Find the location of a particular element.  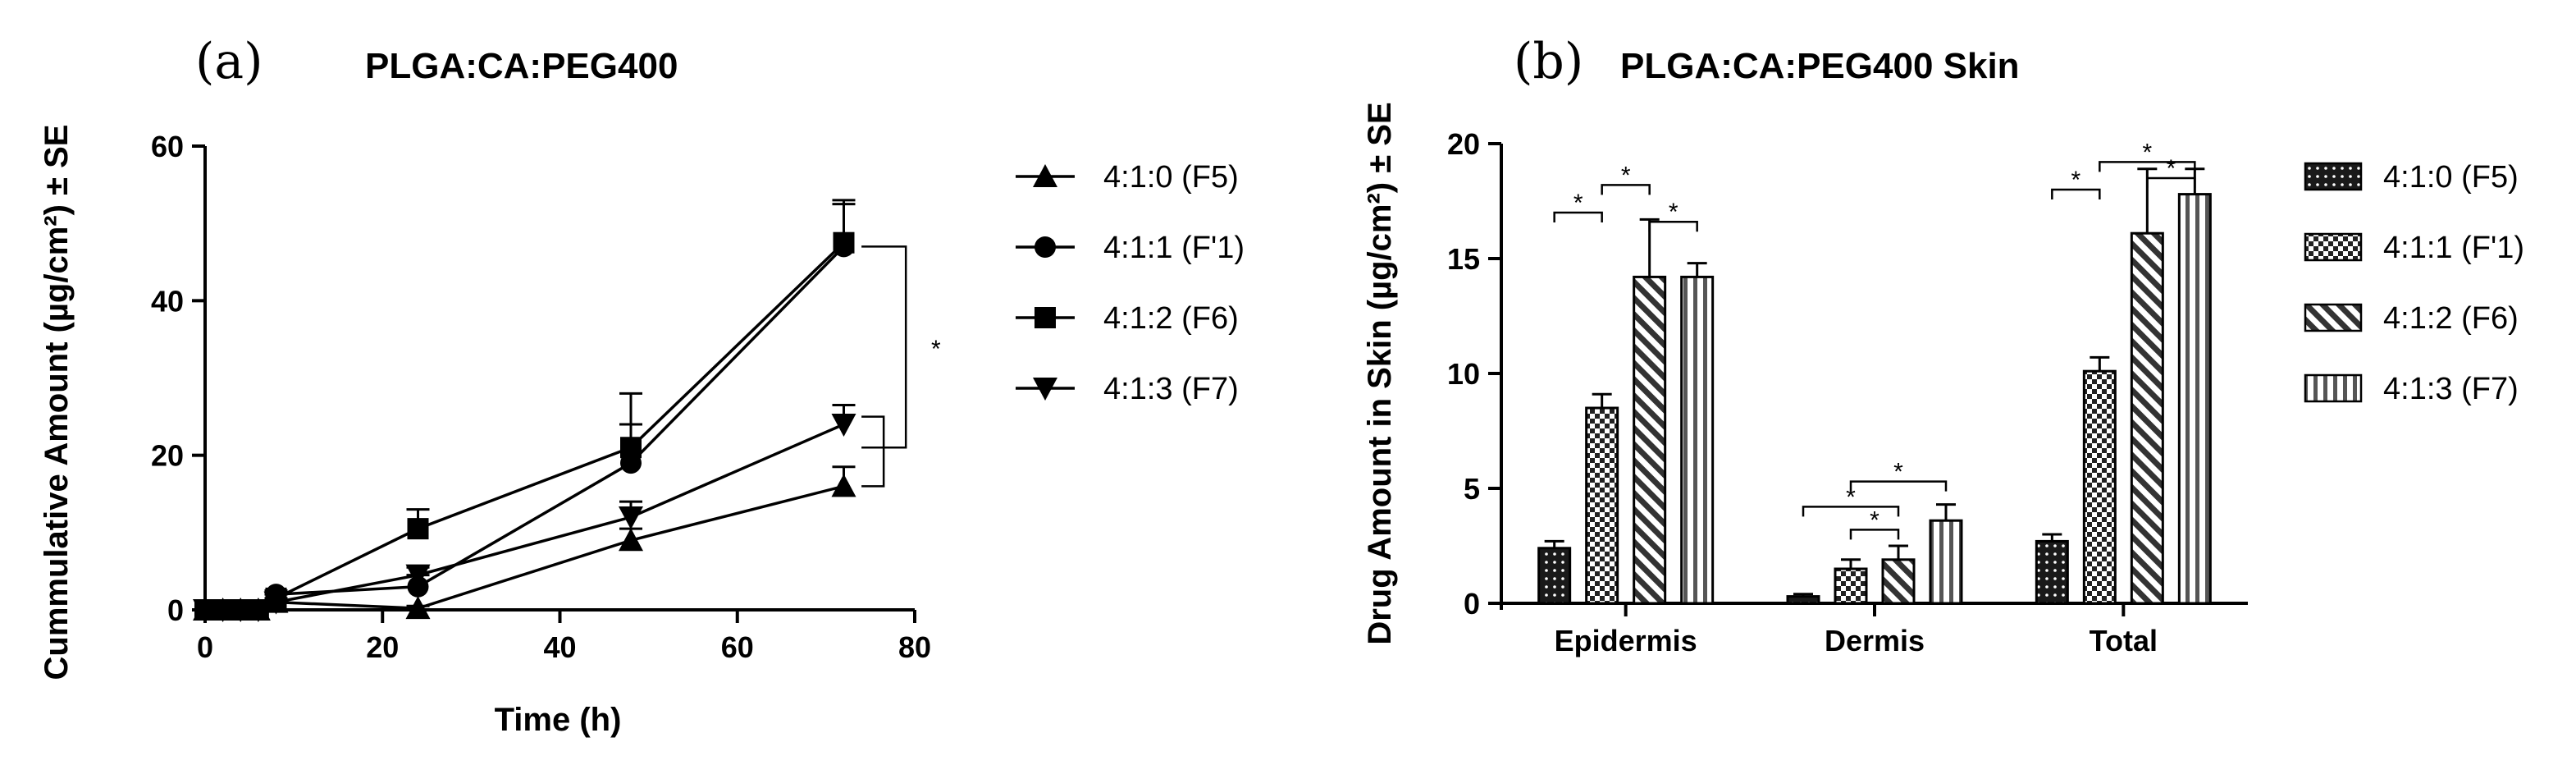

chart-title-a: PLGA:CA:PEG400 is located at coordinates (522, 66).